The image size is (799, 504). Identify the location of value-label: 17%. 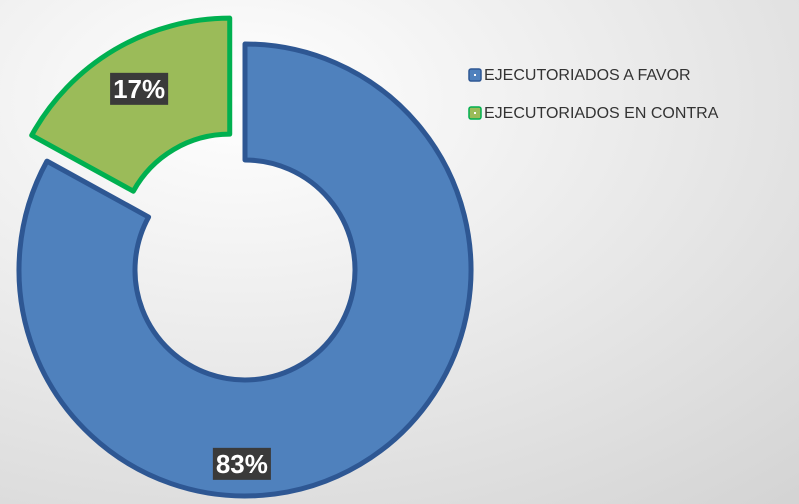
(139, 89).